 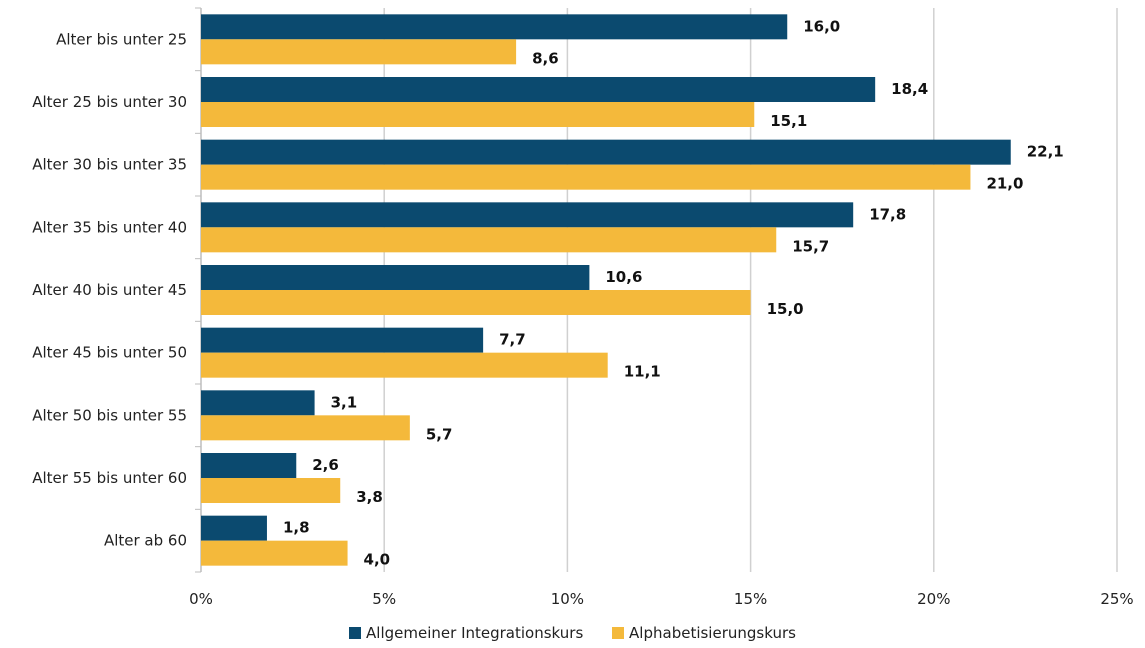 I want to click on x-tick-label: 5%, so click(x=384, y=599).